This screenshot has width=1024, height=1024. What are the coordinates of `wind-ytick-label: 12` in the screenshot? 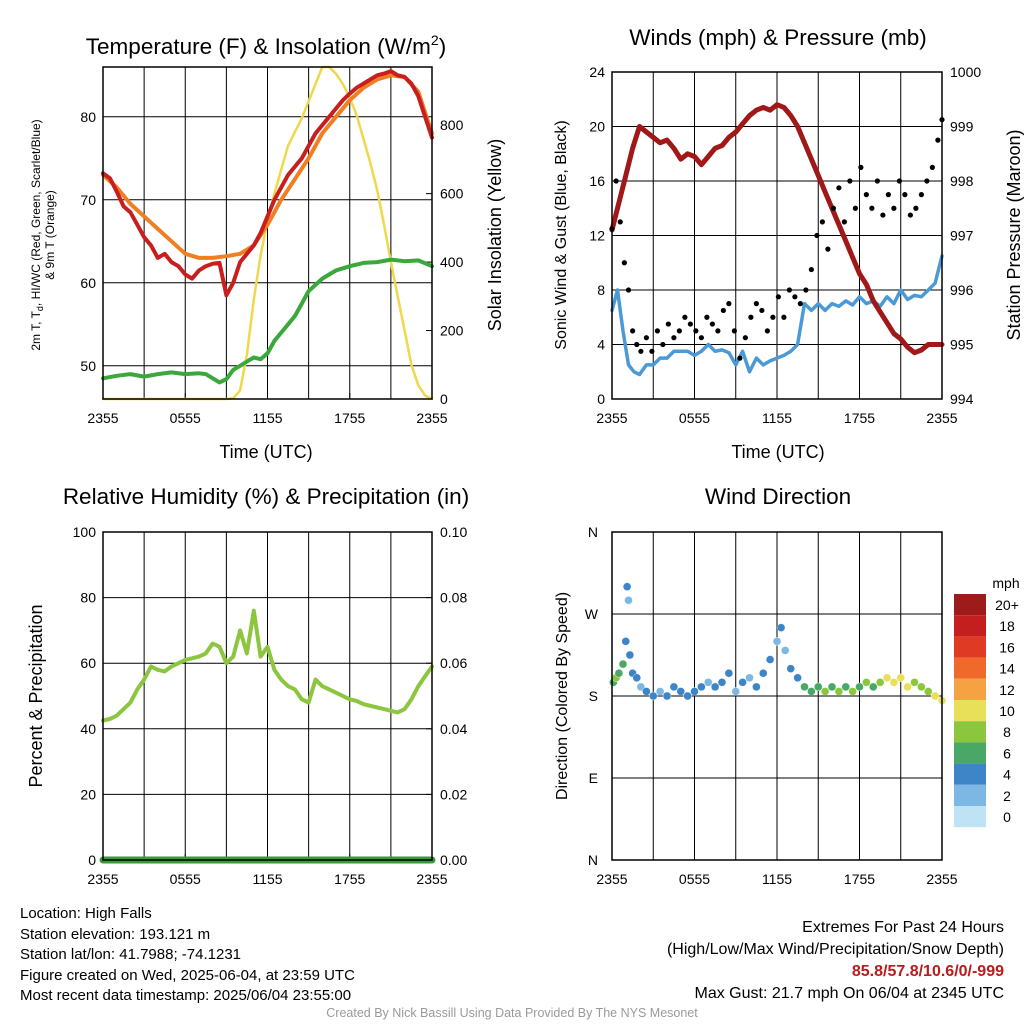 It's located at (597, 236).